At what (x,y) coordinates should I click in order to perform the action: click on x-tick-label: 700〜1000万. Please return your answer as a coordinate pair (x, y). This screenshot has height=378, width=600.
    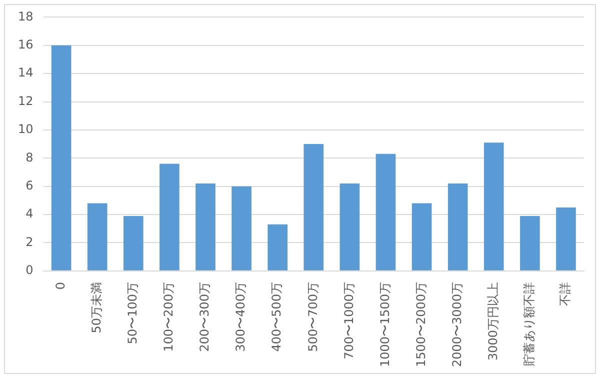
    Looking at the image, I should click on (349, 321).